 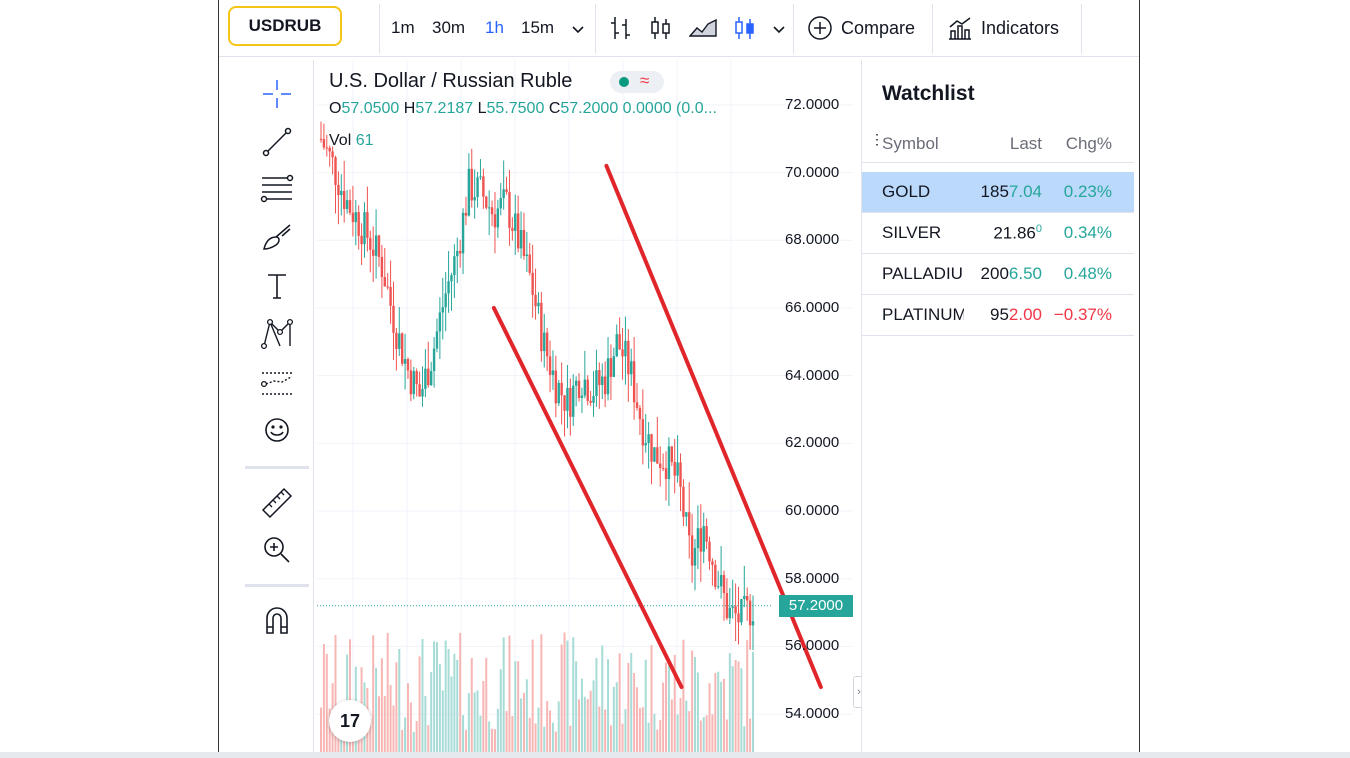 I want to click on indicators-button: Indicators, so click(x=1003, y=28).